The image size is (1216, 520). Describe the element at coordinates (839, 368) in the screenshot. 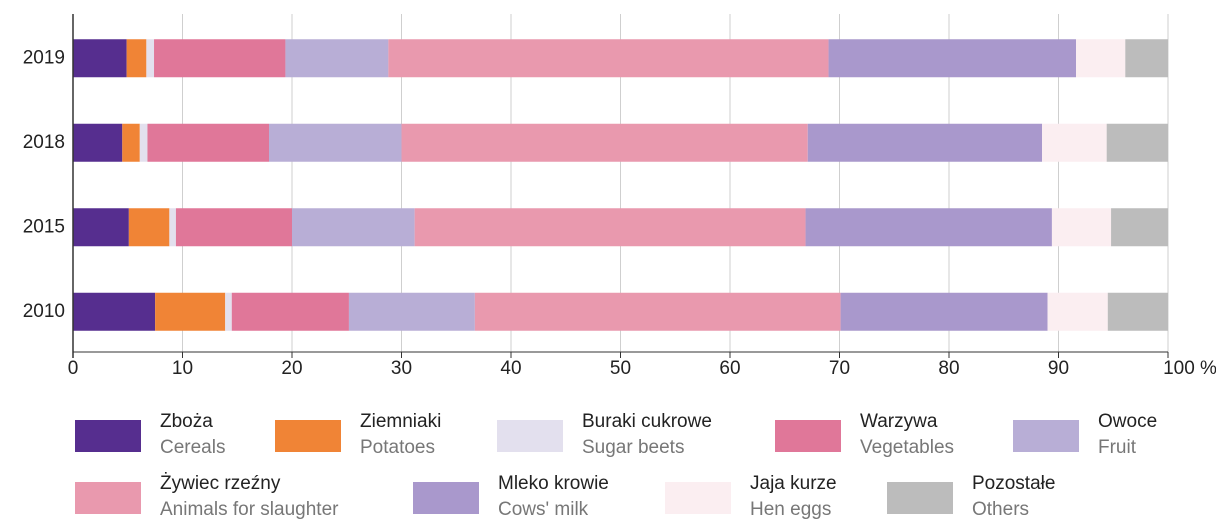

I see `x-tick-label: 70` at that location.